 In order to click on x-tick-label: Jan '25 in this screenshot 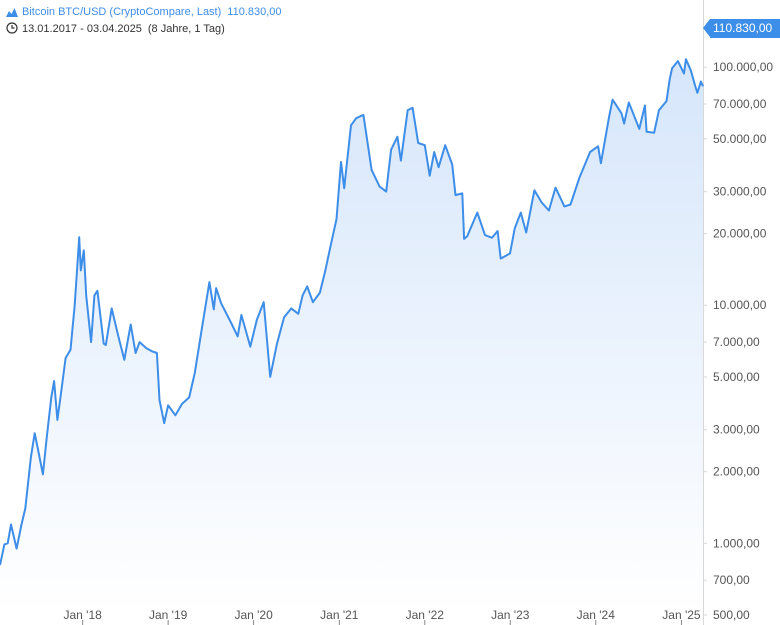, I will do `click(681, 615)`.